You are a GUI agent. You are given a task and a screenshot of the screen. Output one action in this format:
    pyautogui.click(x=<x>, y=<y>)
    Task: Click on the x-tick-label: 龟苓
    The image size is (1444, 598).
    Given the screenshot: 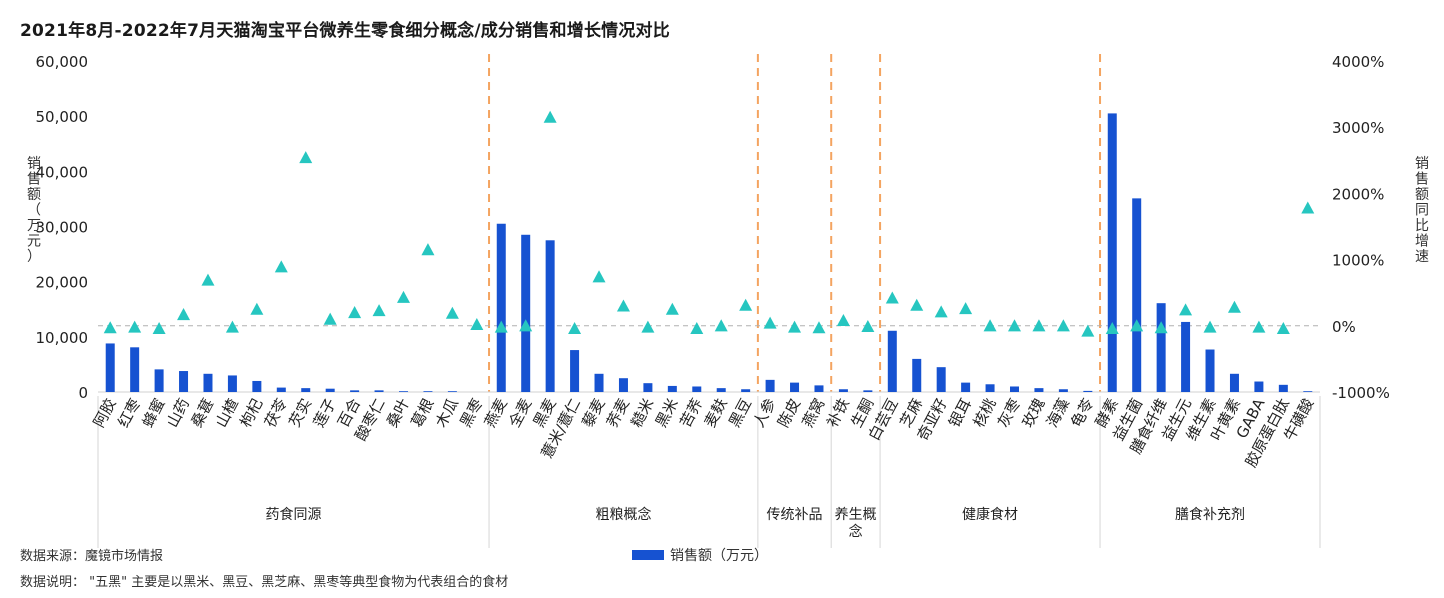 What is the action you would take?
    pyautogui.click(x=1082, y=412)
    